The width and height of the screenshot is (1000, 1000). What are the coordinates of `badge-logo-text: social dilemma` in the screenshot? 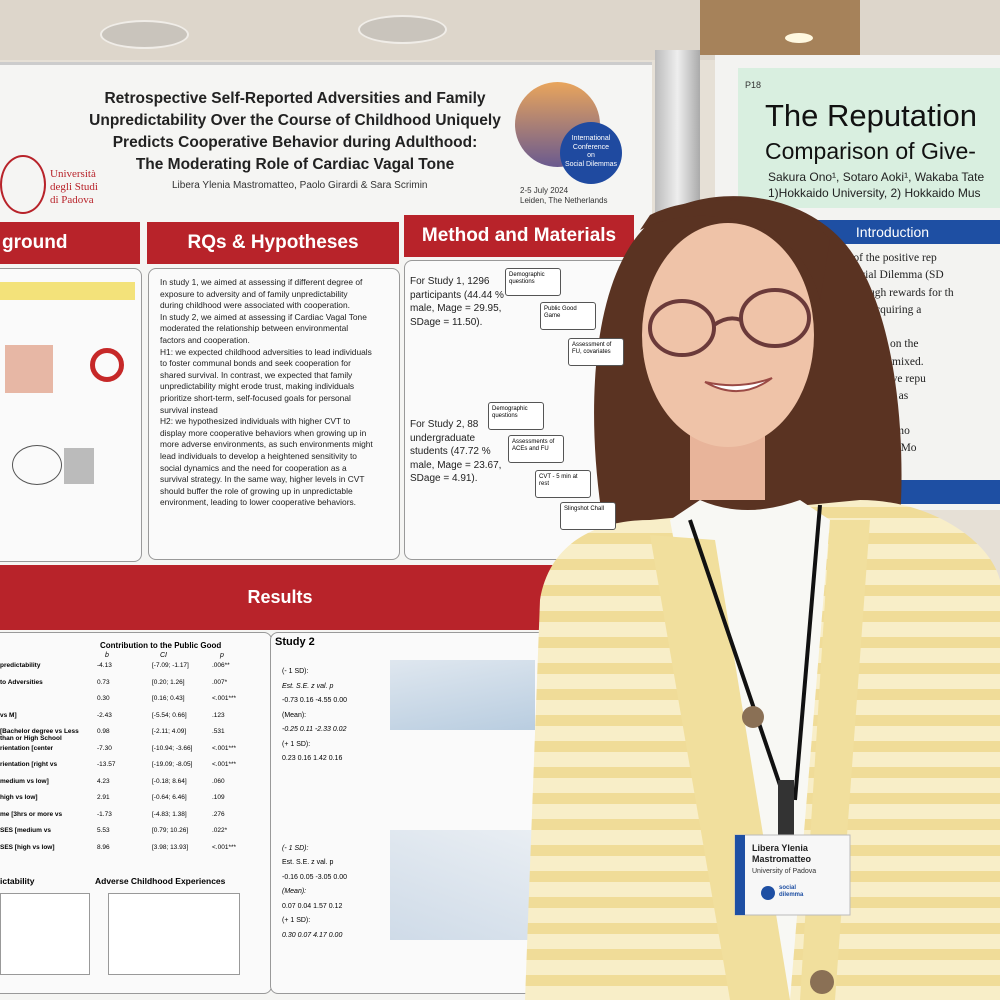 It's located at (791, 892).